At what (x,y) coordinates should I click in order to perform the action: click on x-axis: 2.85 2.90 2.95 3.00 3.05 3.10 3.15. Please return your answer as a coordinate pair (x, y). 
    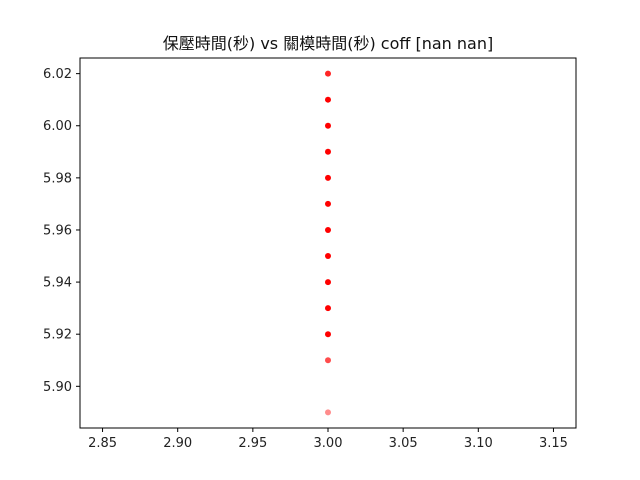
    Looking at the image, I should click on (328, 439).